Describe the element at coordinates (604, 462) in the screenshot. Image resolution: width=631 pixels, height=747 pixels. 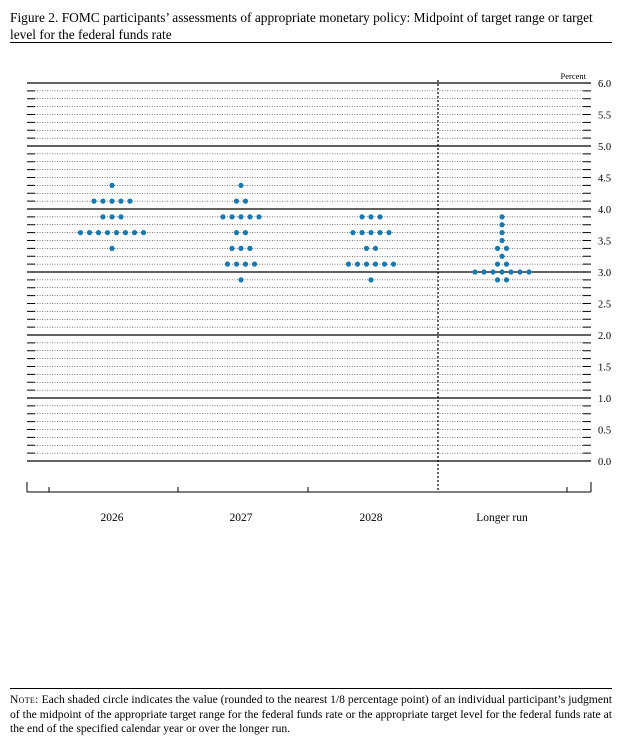
I see `y-tick-label: 0.0` at that location.